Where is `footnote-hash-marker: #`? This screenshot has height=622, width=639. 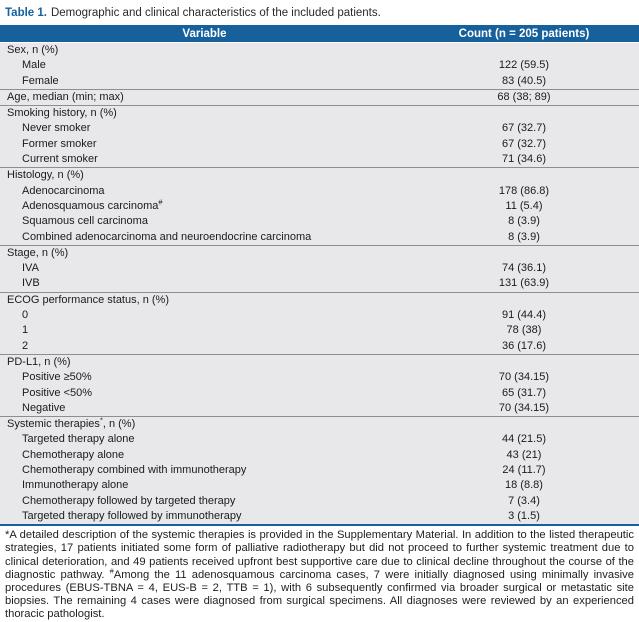
footnote-hash-marker: # is located at coordinates (111, 571).